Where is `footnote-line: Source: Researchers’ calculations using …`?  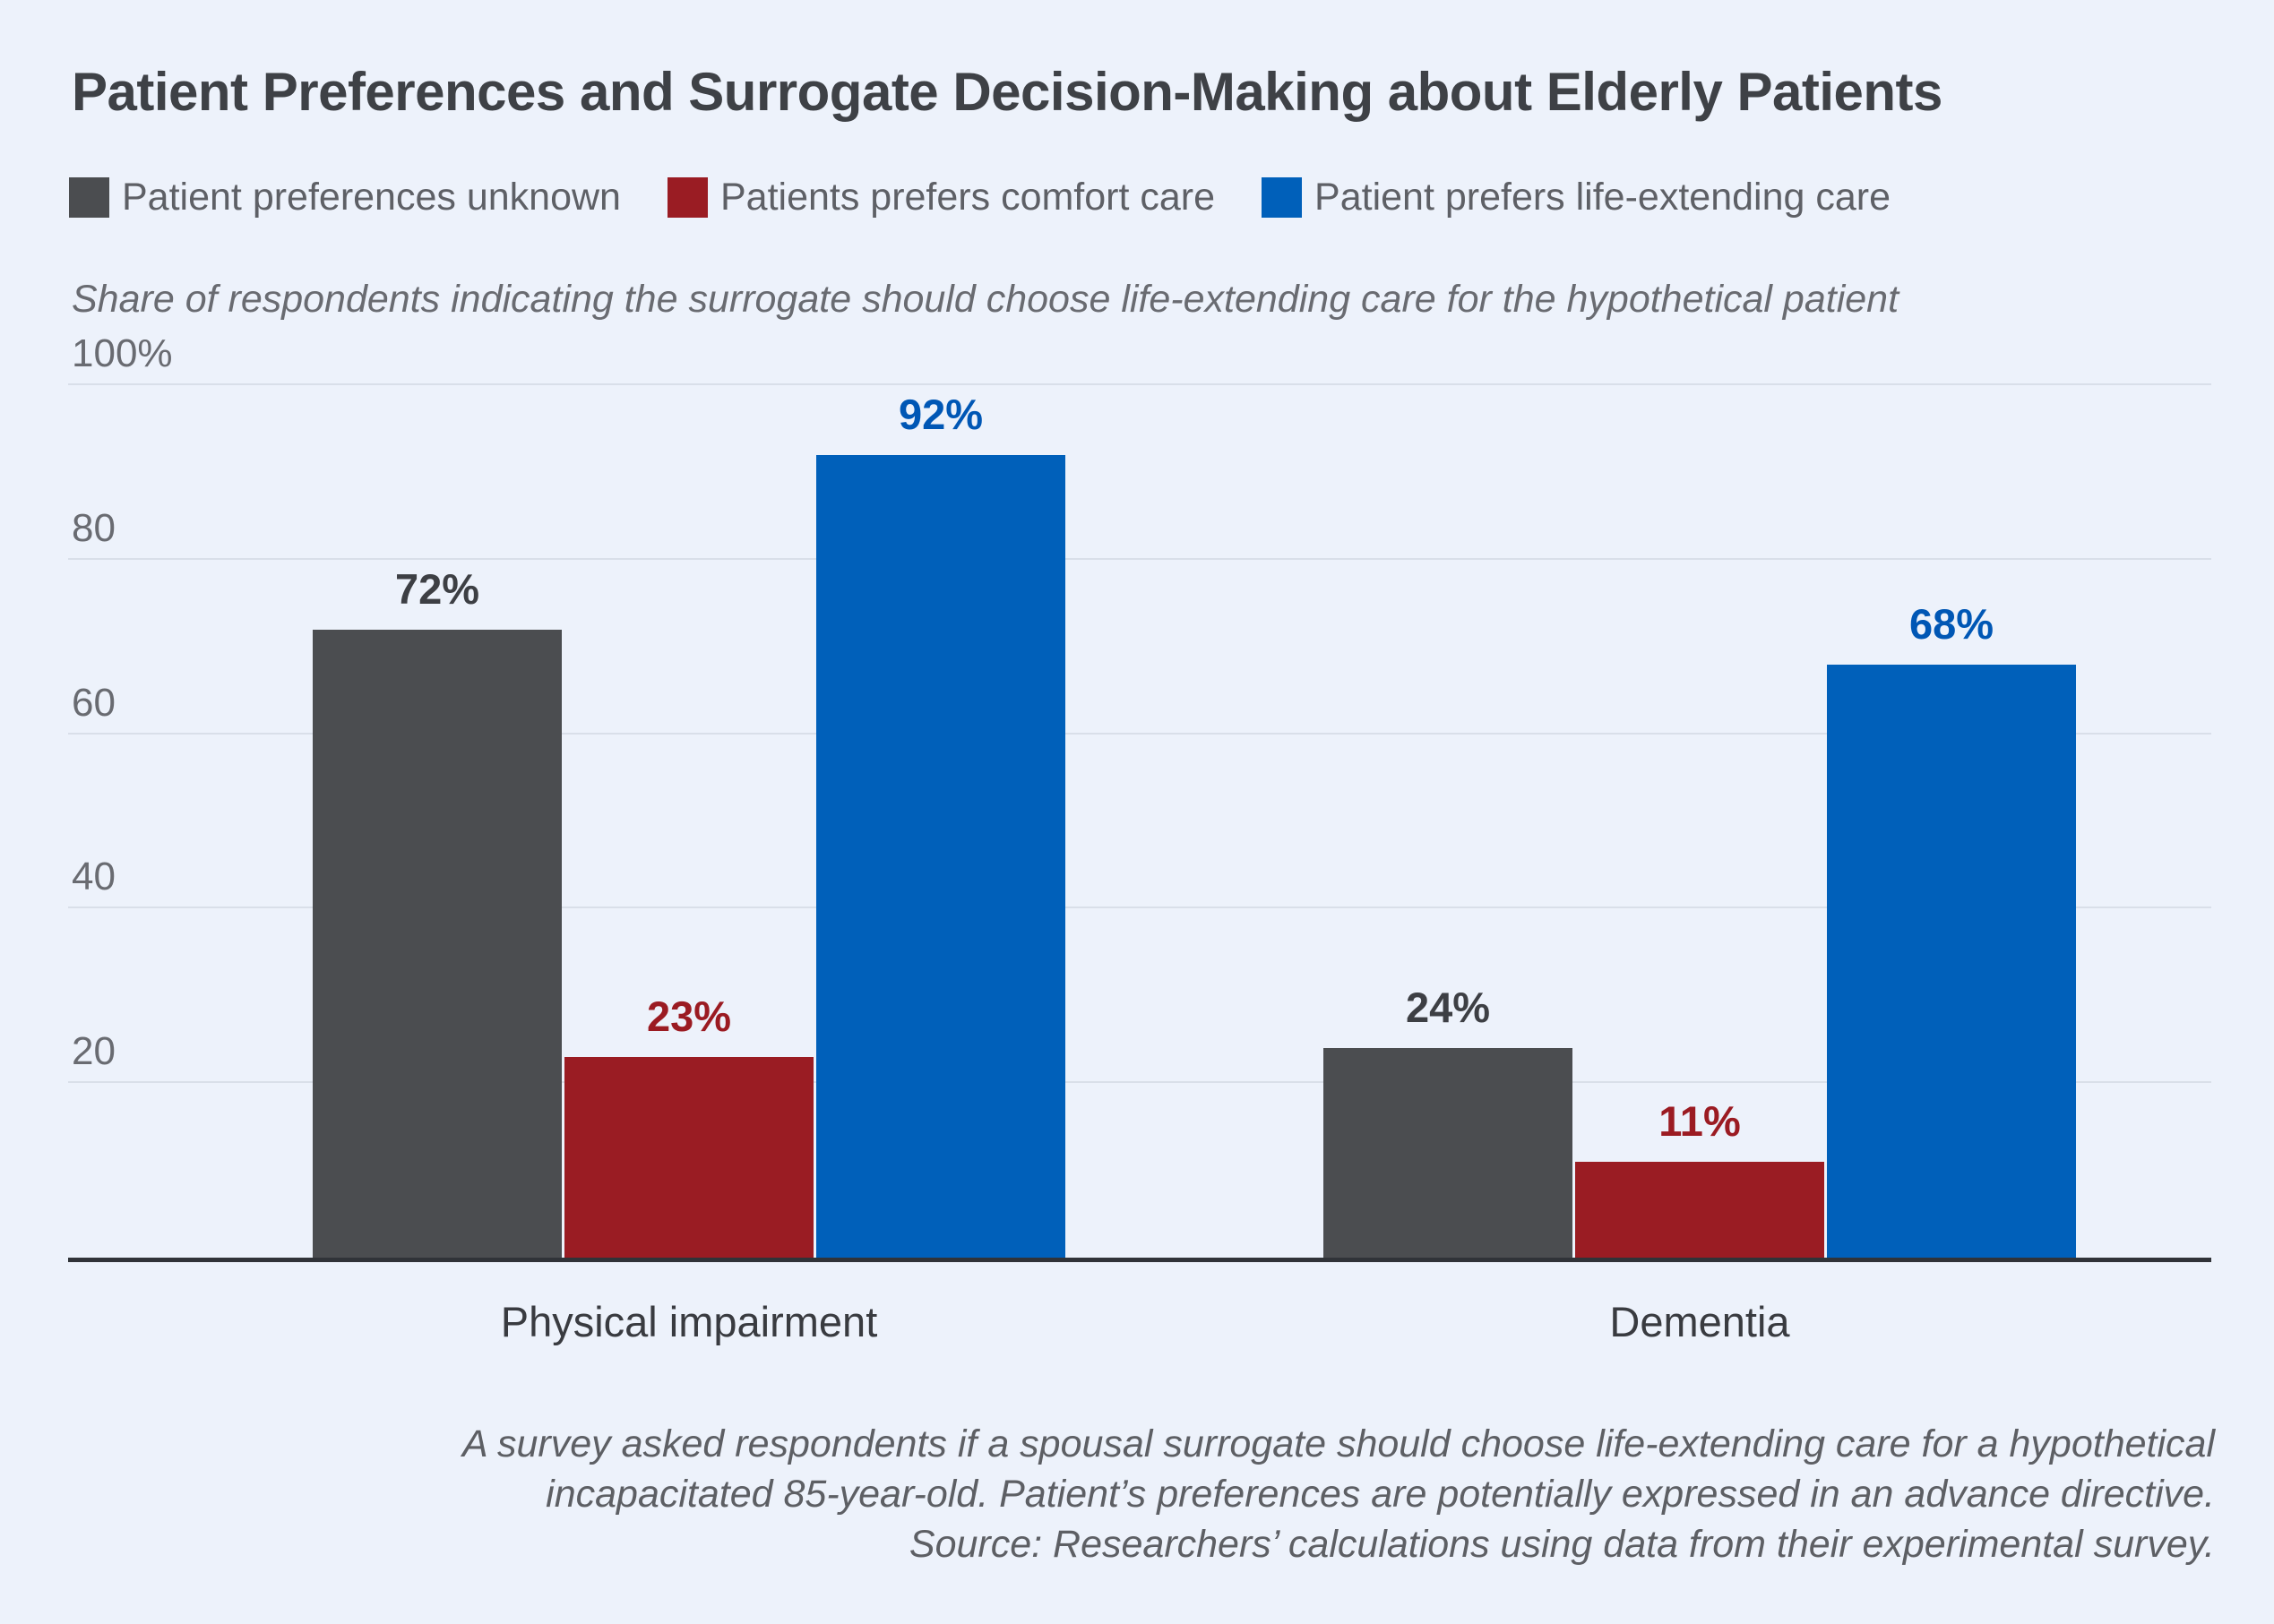
footnote-line: Source: Researchers’ calculations using … is located at coordinates (1562, 1544).